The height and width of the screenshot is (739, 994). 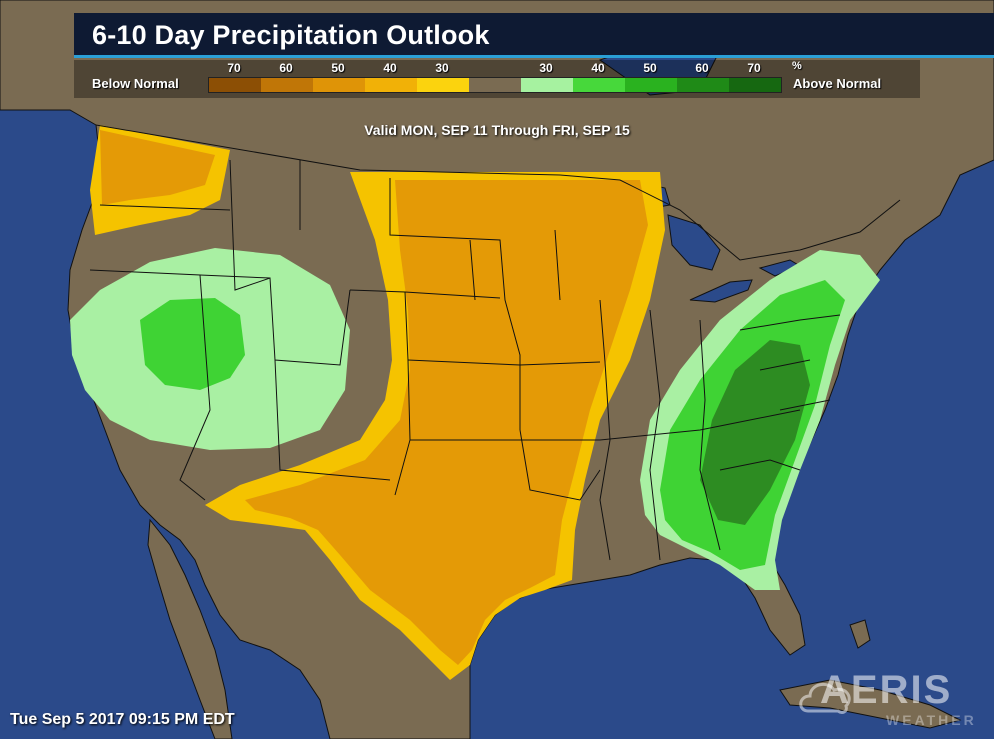 I want to click on legend-above-label: Above Normal, so click(x=837, y=83).